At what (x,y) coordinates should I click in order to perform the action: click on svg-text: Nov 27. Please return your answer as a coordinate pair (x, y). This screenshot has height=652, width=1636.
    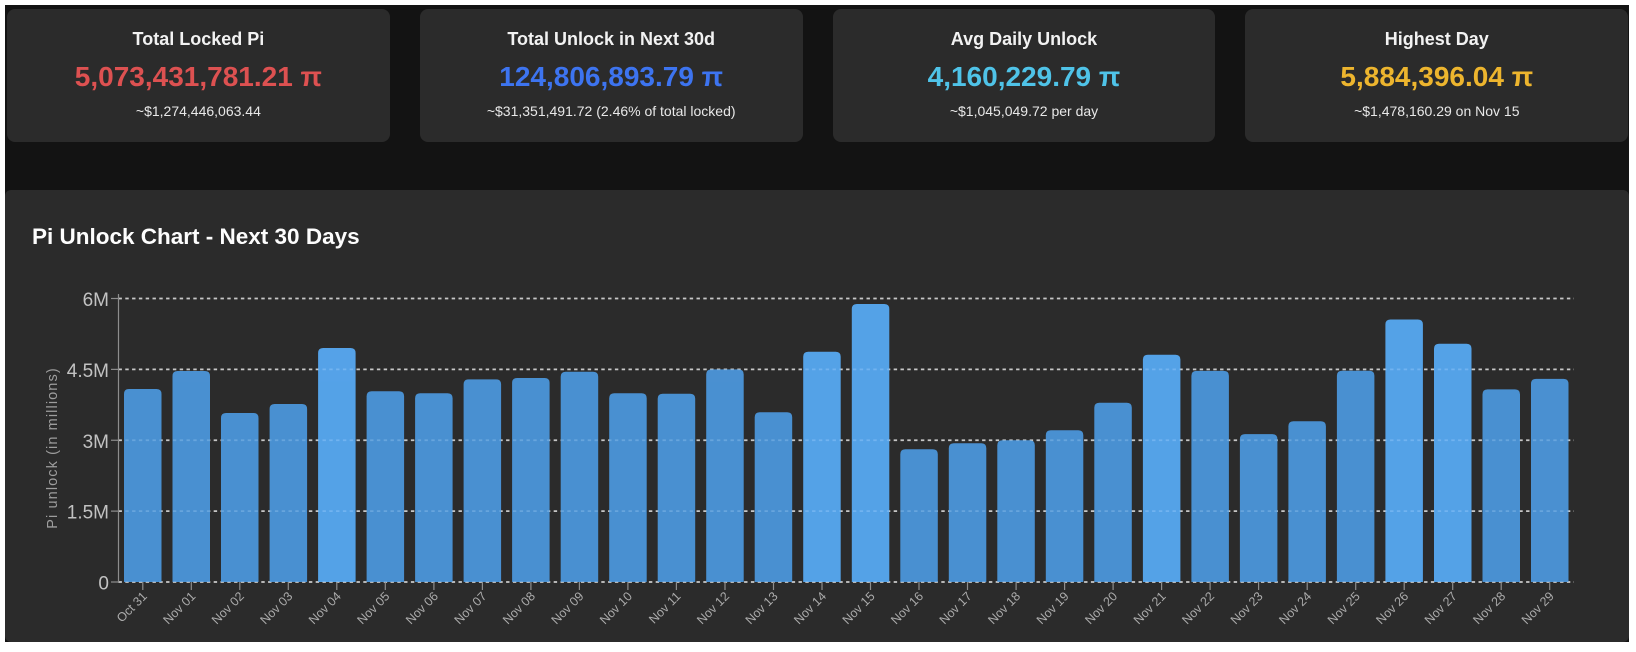
    Looking at the image, I should click on (1441, 608).